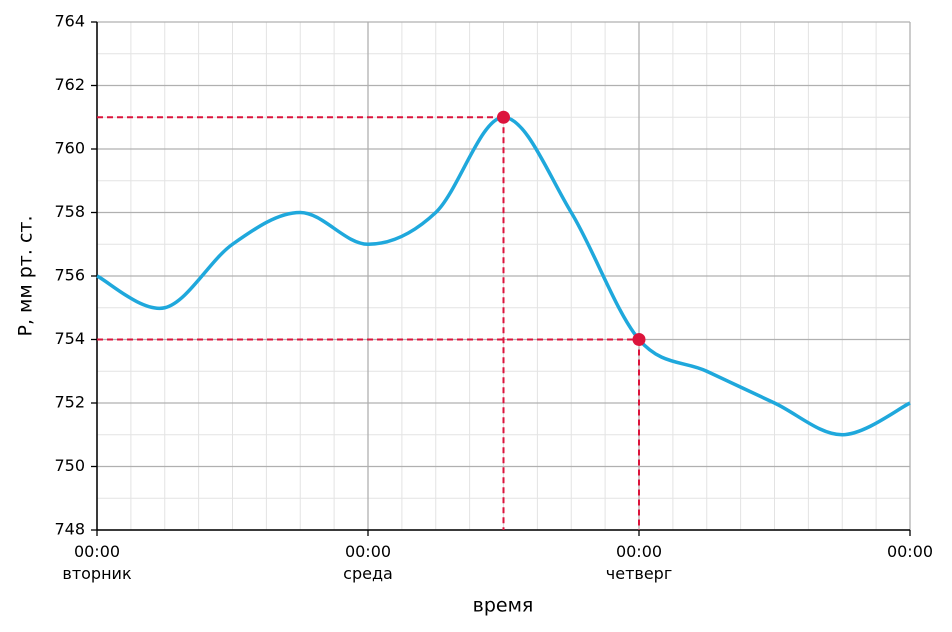  I want to click on y-tick-label: 760, so click(69, 148).